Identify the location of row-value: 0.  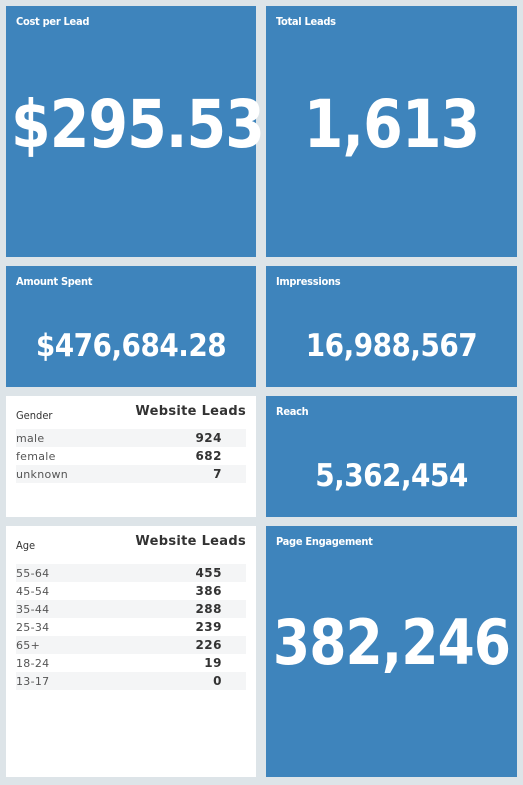
(217, 681).